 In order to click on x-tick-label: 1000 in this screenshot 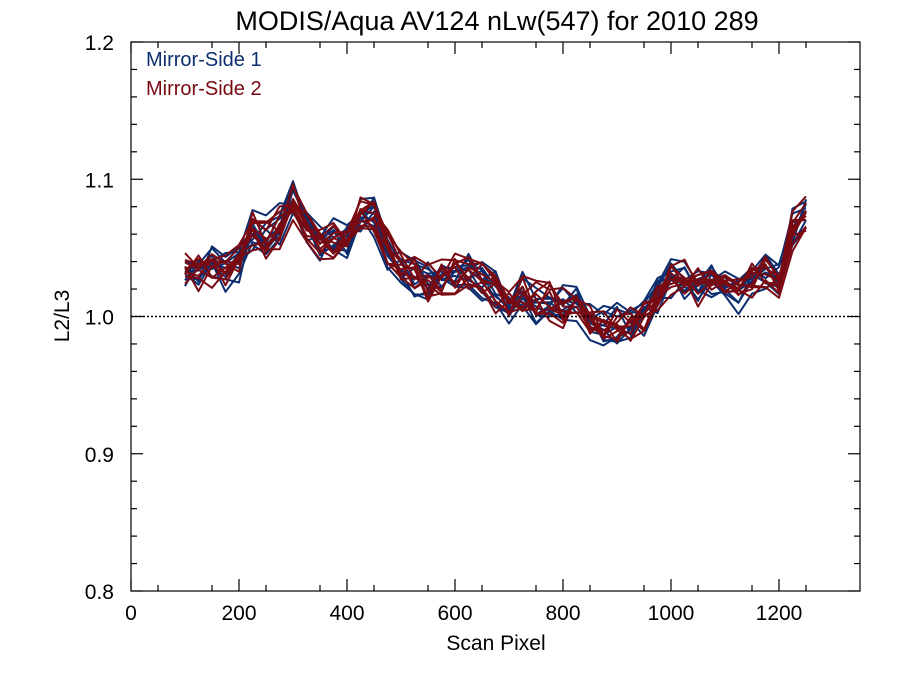, I will do `click(671, 613)`.